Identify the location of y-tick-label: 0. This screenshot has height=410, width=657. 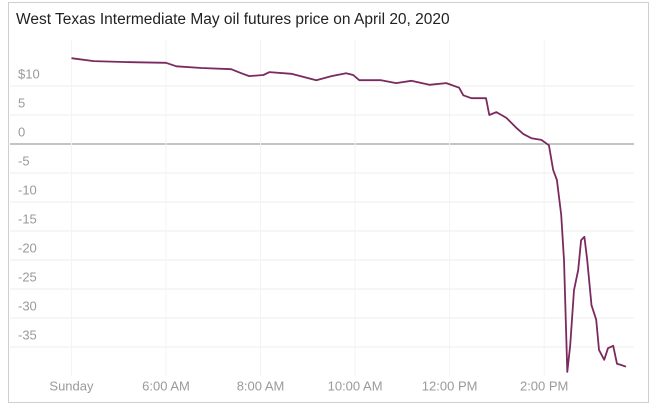
(21, 131).